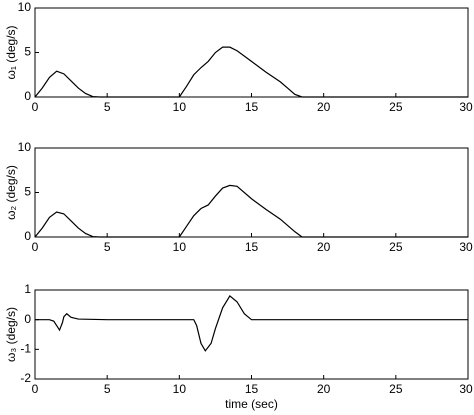 This screenshot has height=415, width=474. What do you see at coordinates (251, 404) in the screenshot?
I see `x-axis-label: time (sec)` at bounding box center [251, 404].